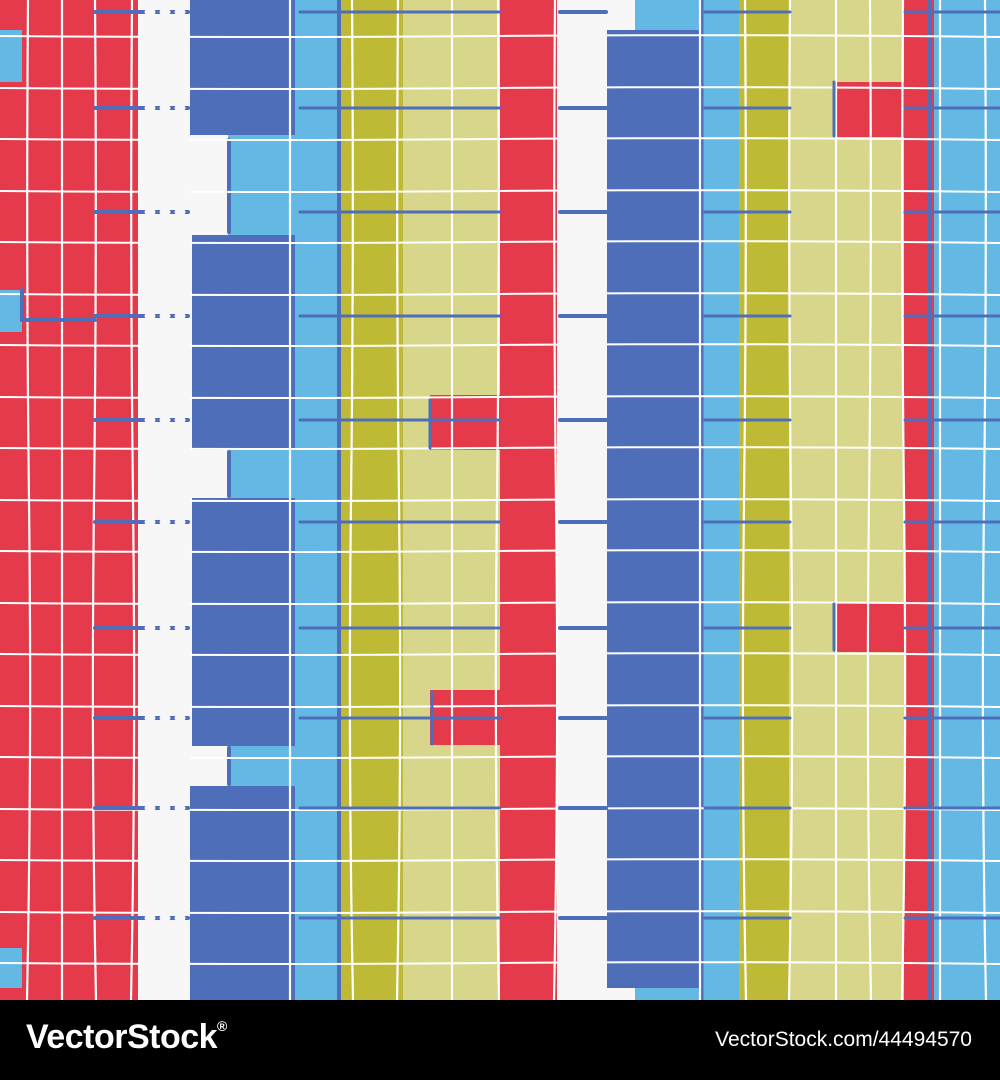 This screenshot has width=1000, height=1080. I want to click on image-id-label: VectorStock.com/44494570, so click(843, 1039).